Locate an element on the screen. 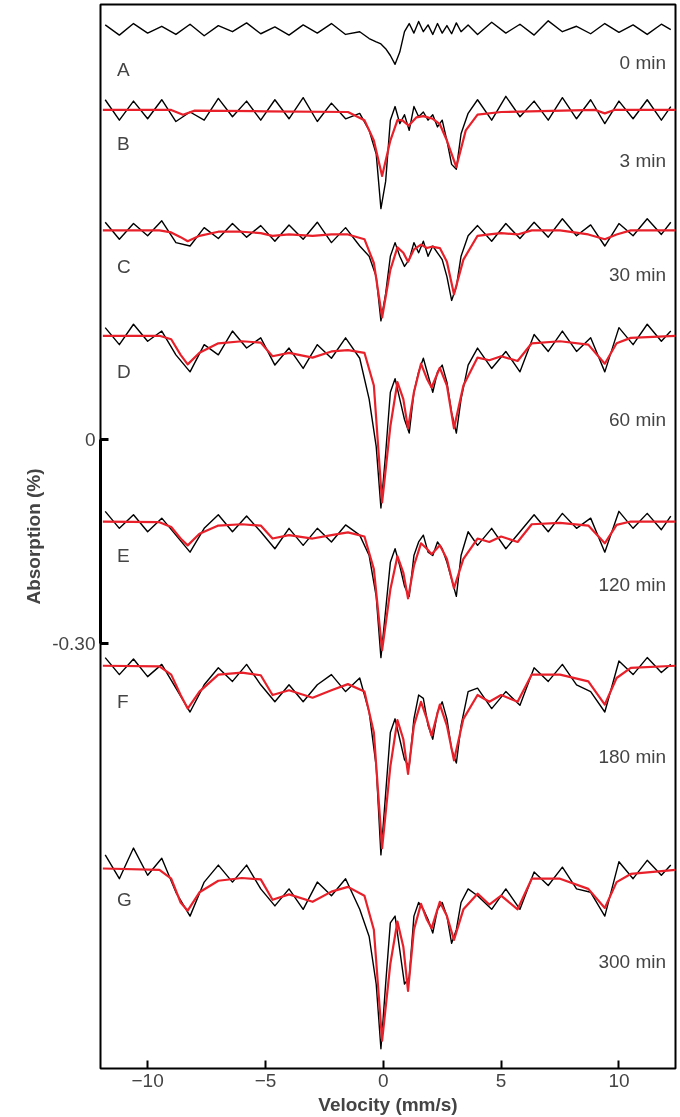 The height and width of the screenshot is (1117, 680). series-label: F is located at coordinates (123, 702).